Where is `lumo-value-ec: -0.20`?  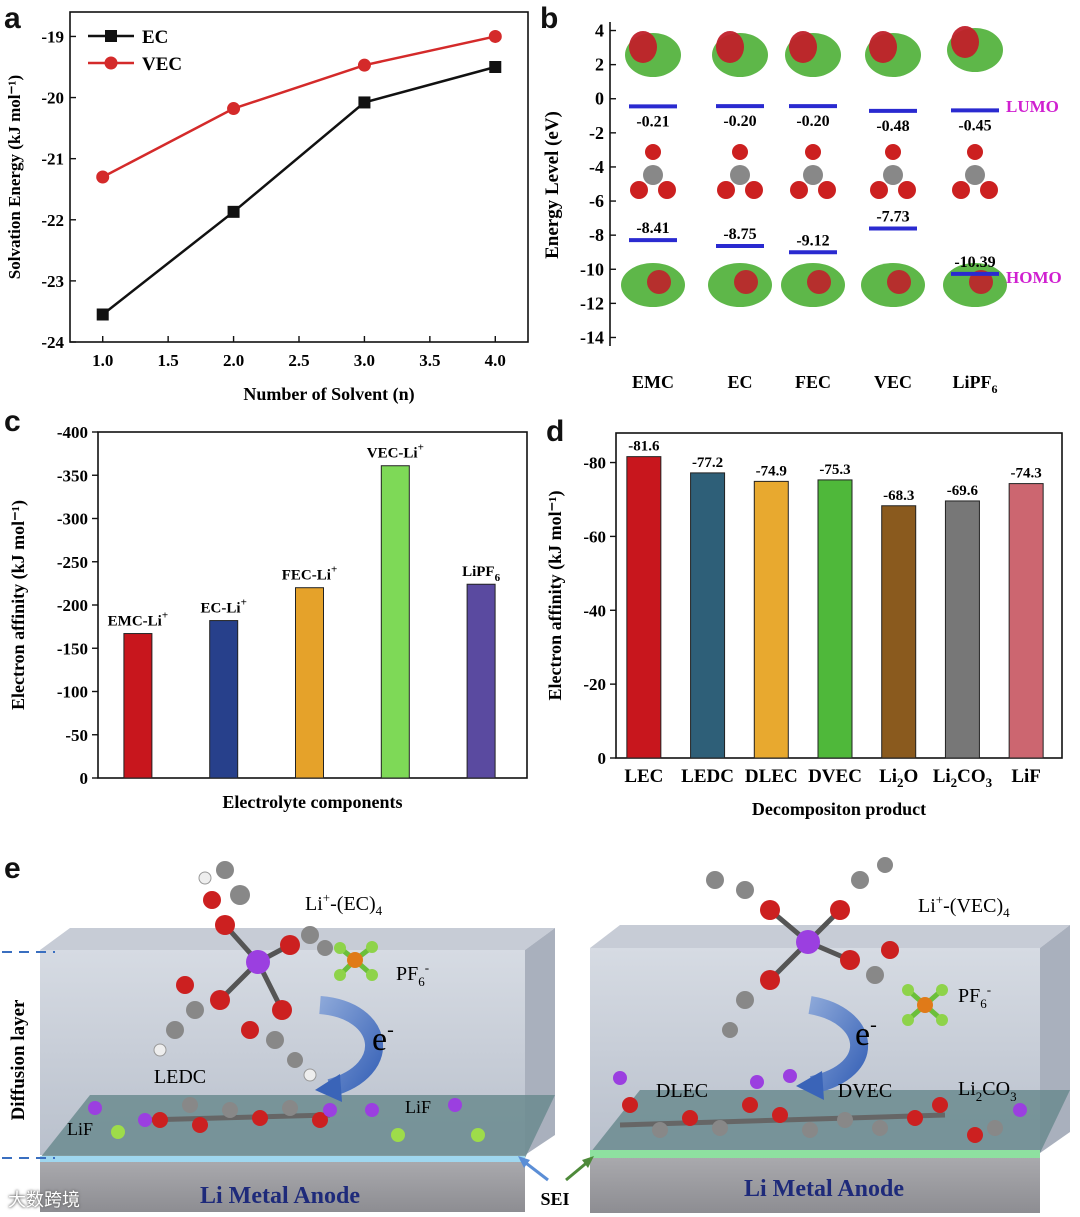
lumo-value-ec: -0.20 is located at coordinates (739, 121).